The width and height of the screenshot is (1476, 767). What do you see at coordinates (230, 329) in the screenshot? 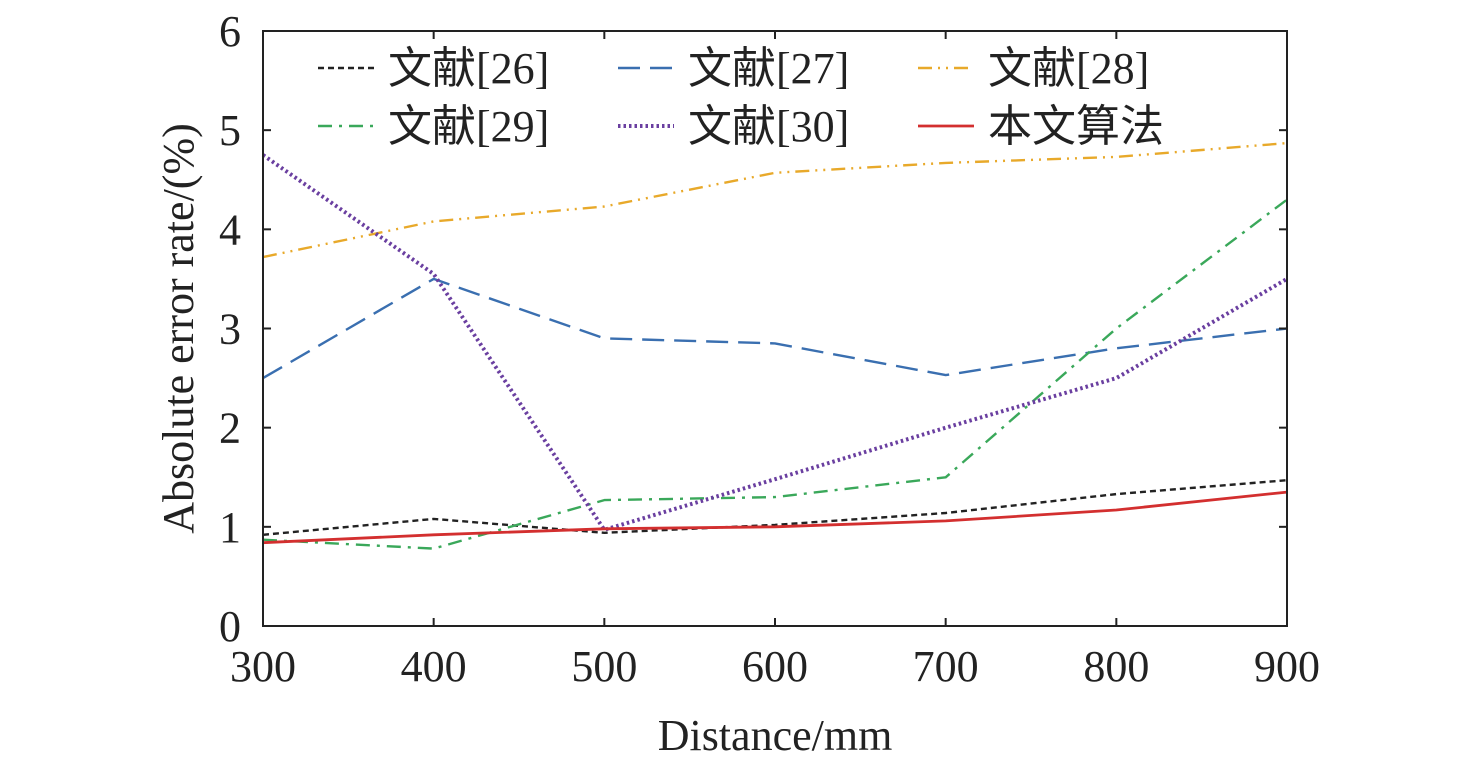
I see `y-tick-label: 3` at bounding box center [230, 329].